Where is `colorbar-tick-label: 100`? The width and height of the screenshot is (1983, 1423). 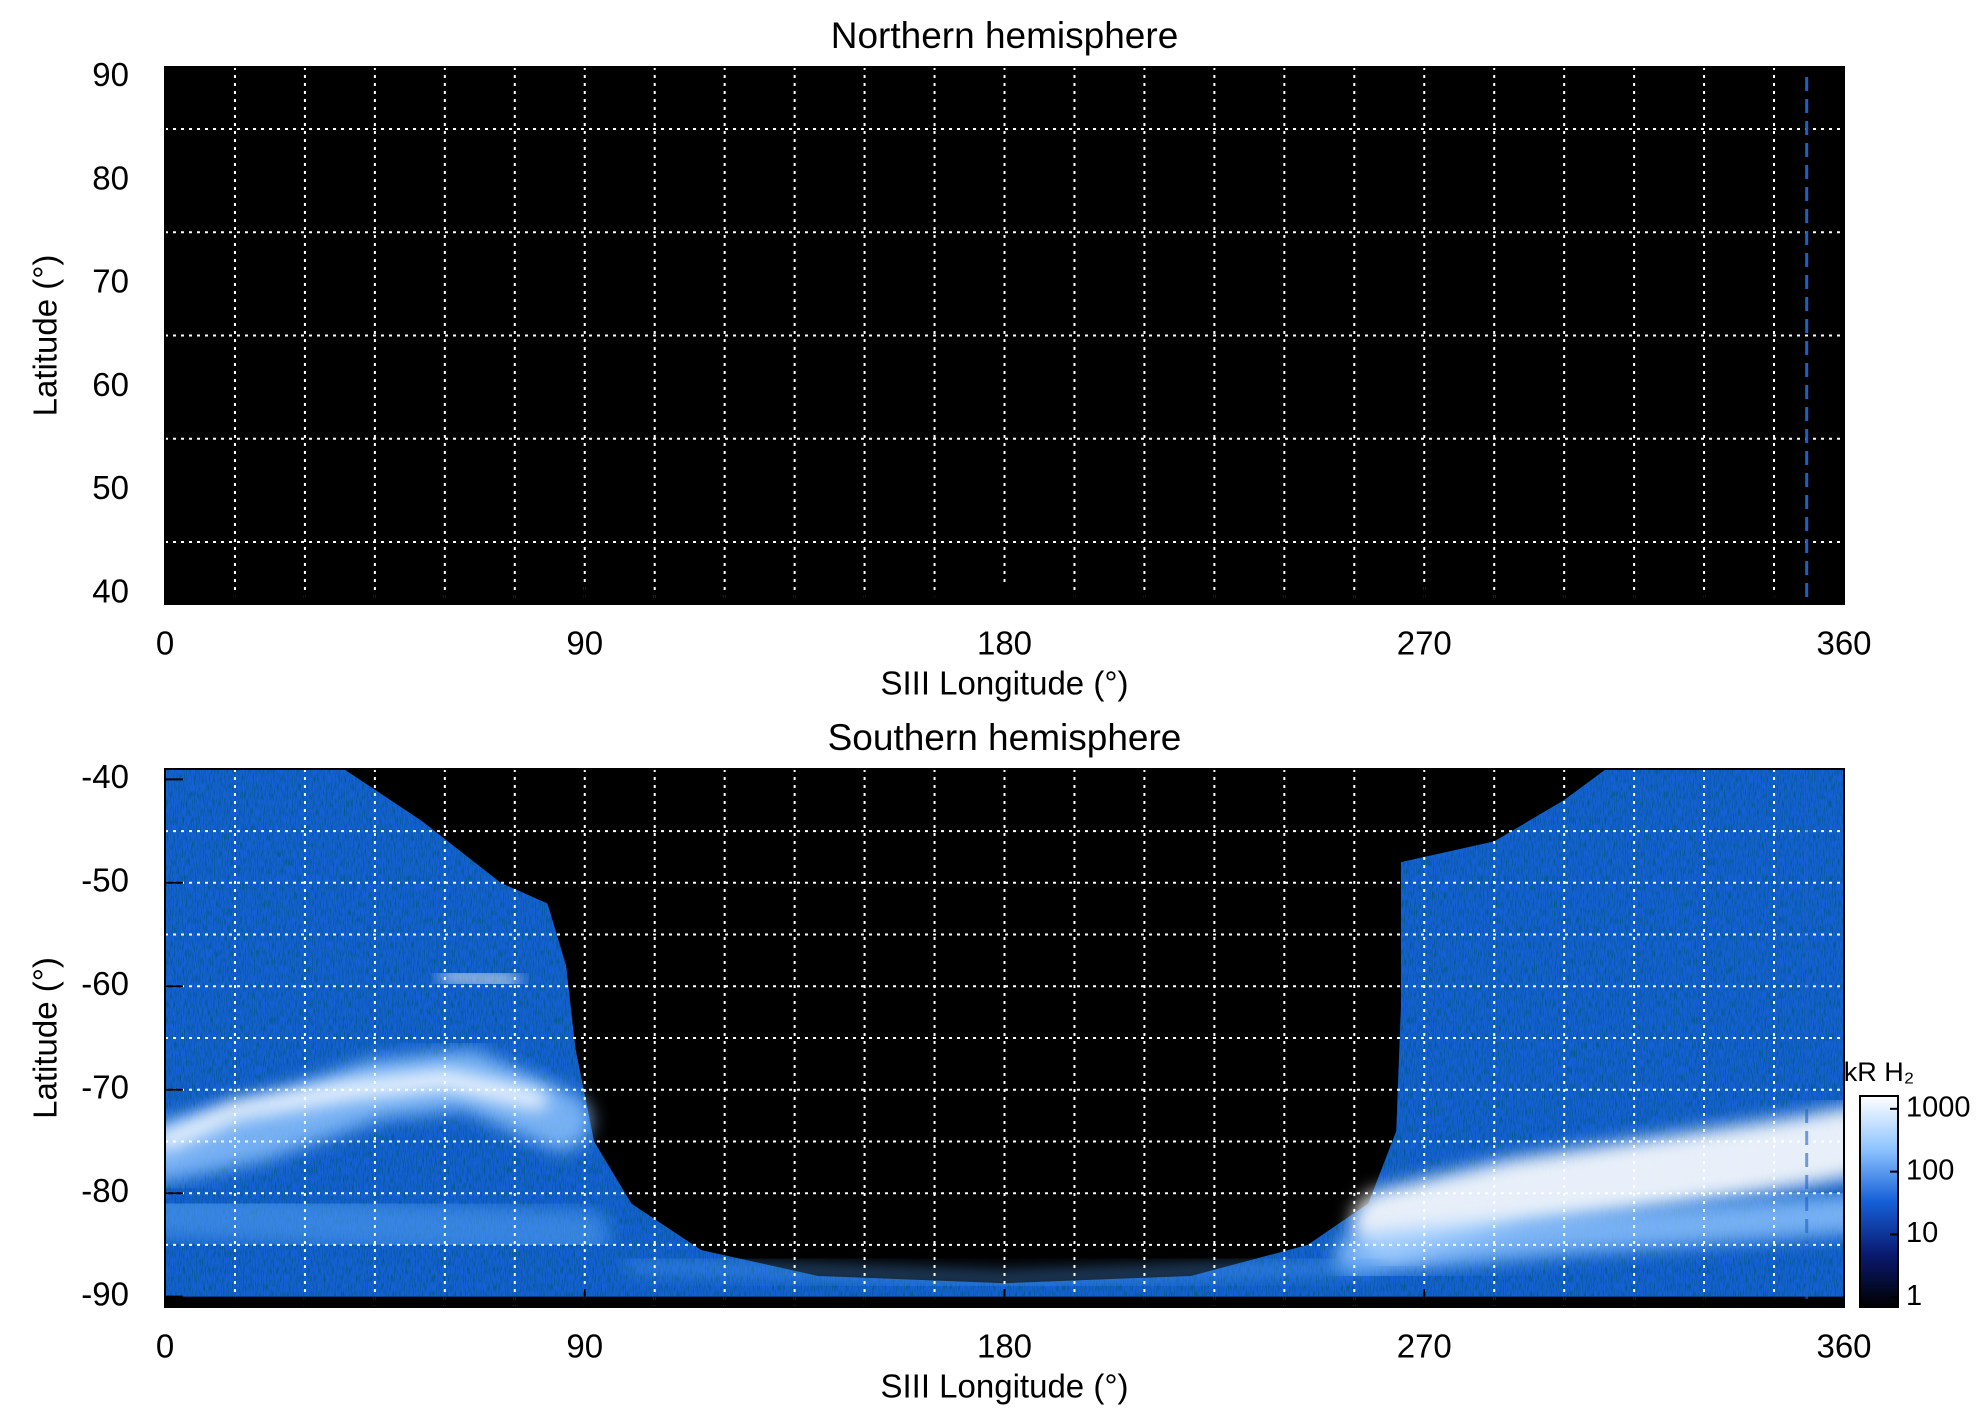 colorbar-tick-label: 100 is located at coordinates (1930, 1170).